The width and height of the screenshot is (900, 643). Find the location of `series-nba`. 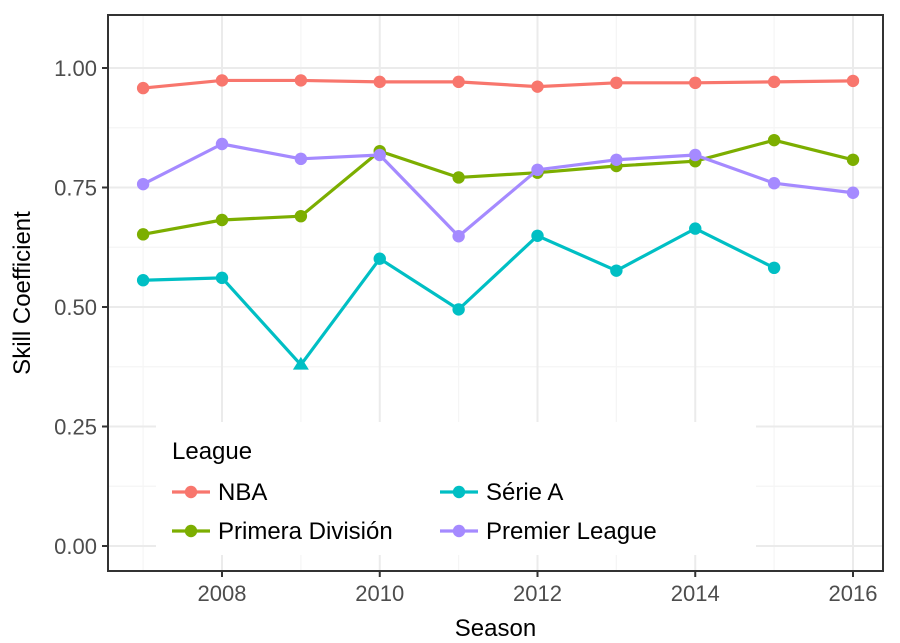

series-nba is located at coordinates (498, 84).